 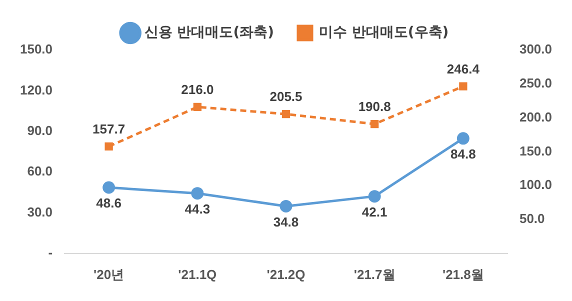 What do you see at coordinates (209, 32) in the screenshot?
I see `legend-label: 신용 반대매도(좌축)` at bounding box center [209, 32].